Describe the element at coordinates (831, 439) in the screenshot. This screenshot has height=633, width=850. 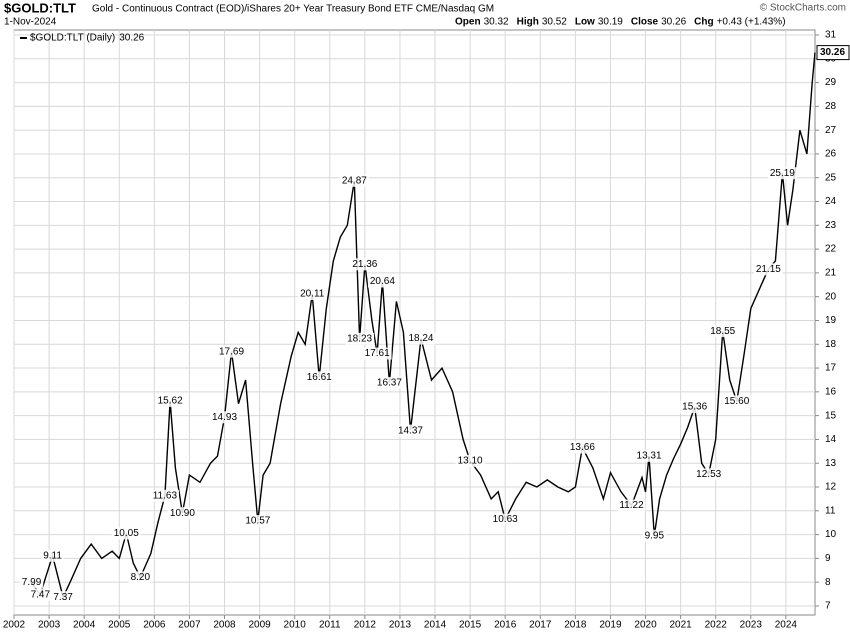
I see `y-tick-label: 14` at that location.